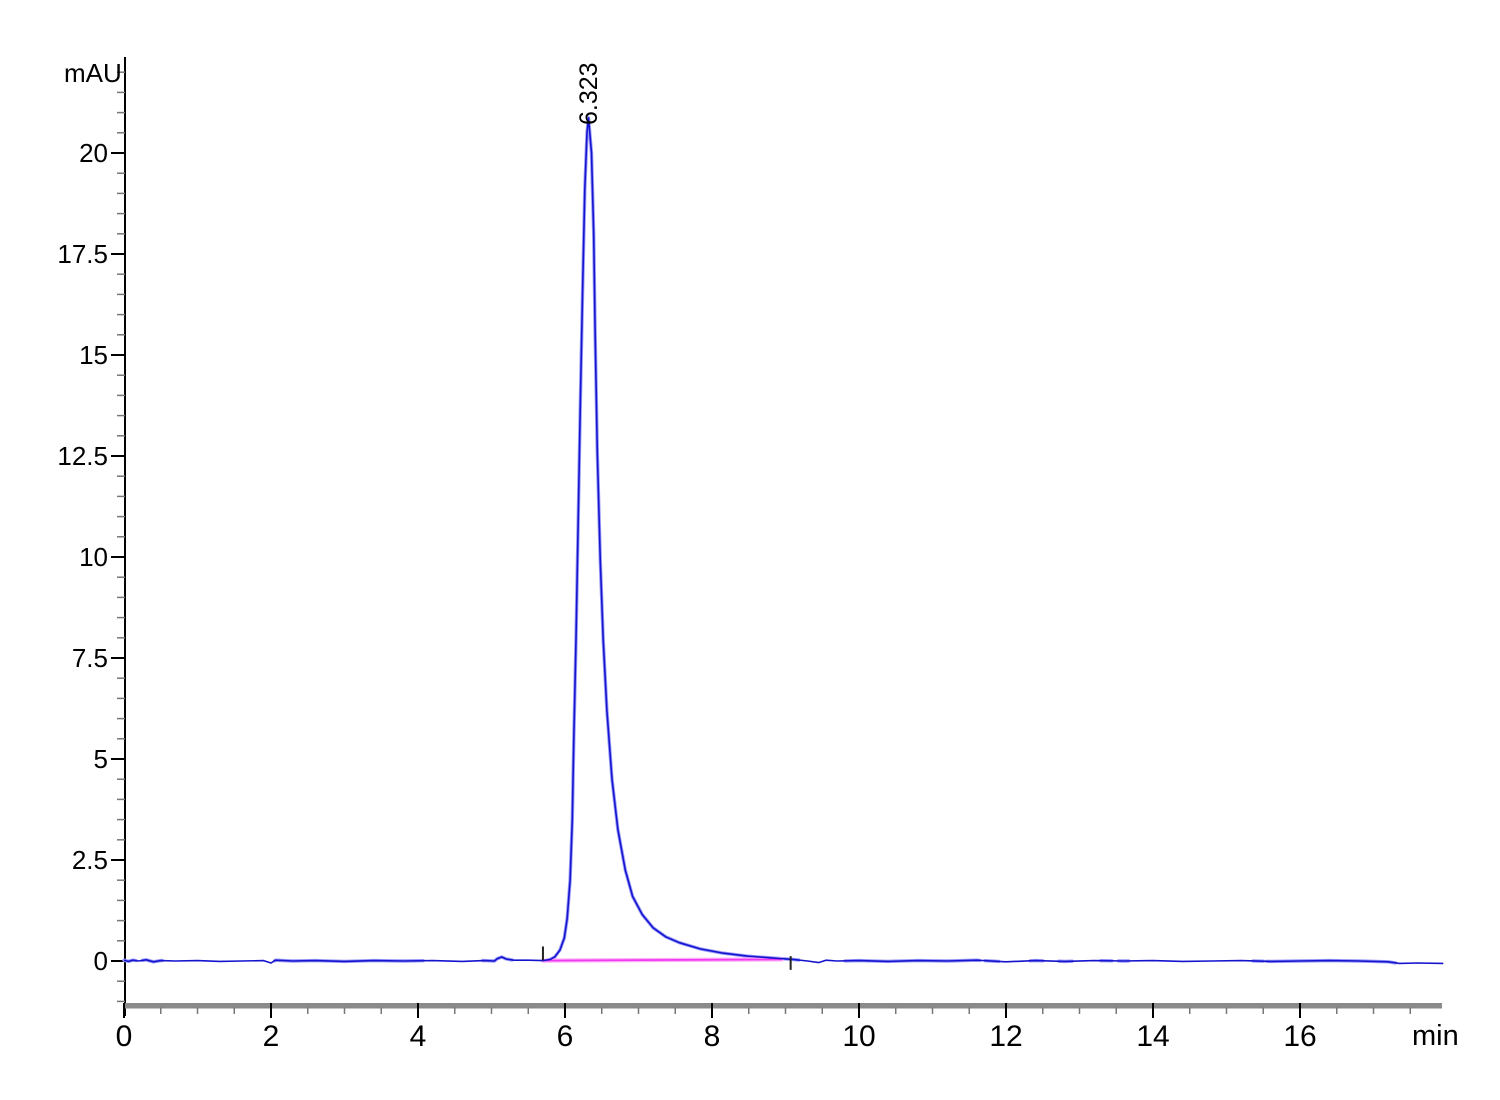 The width and height of the screenshot is (1500, 1100). I want to click on x-axis-tick-label: 12, so click(1005, 1036).